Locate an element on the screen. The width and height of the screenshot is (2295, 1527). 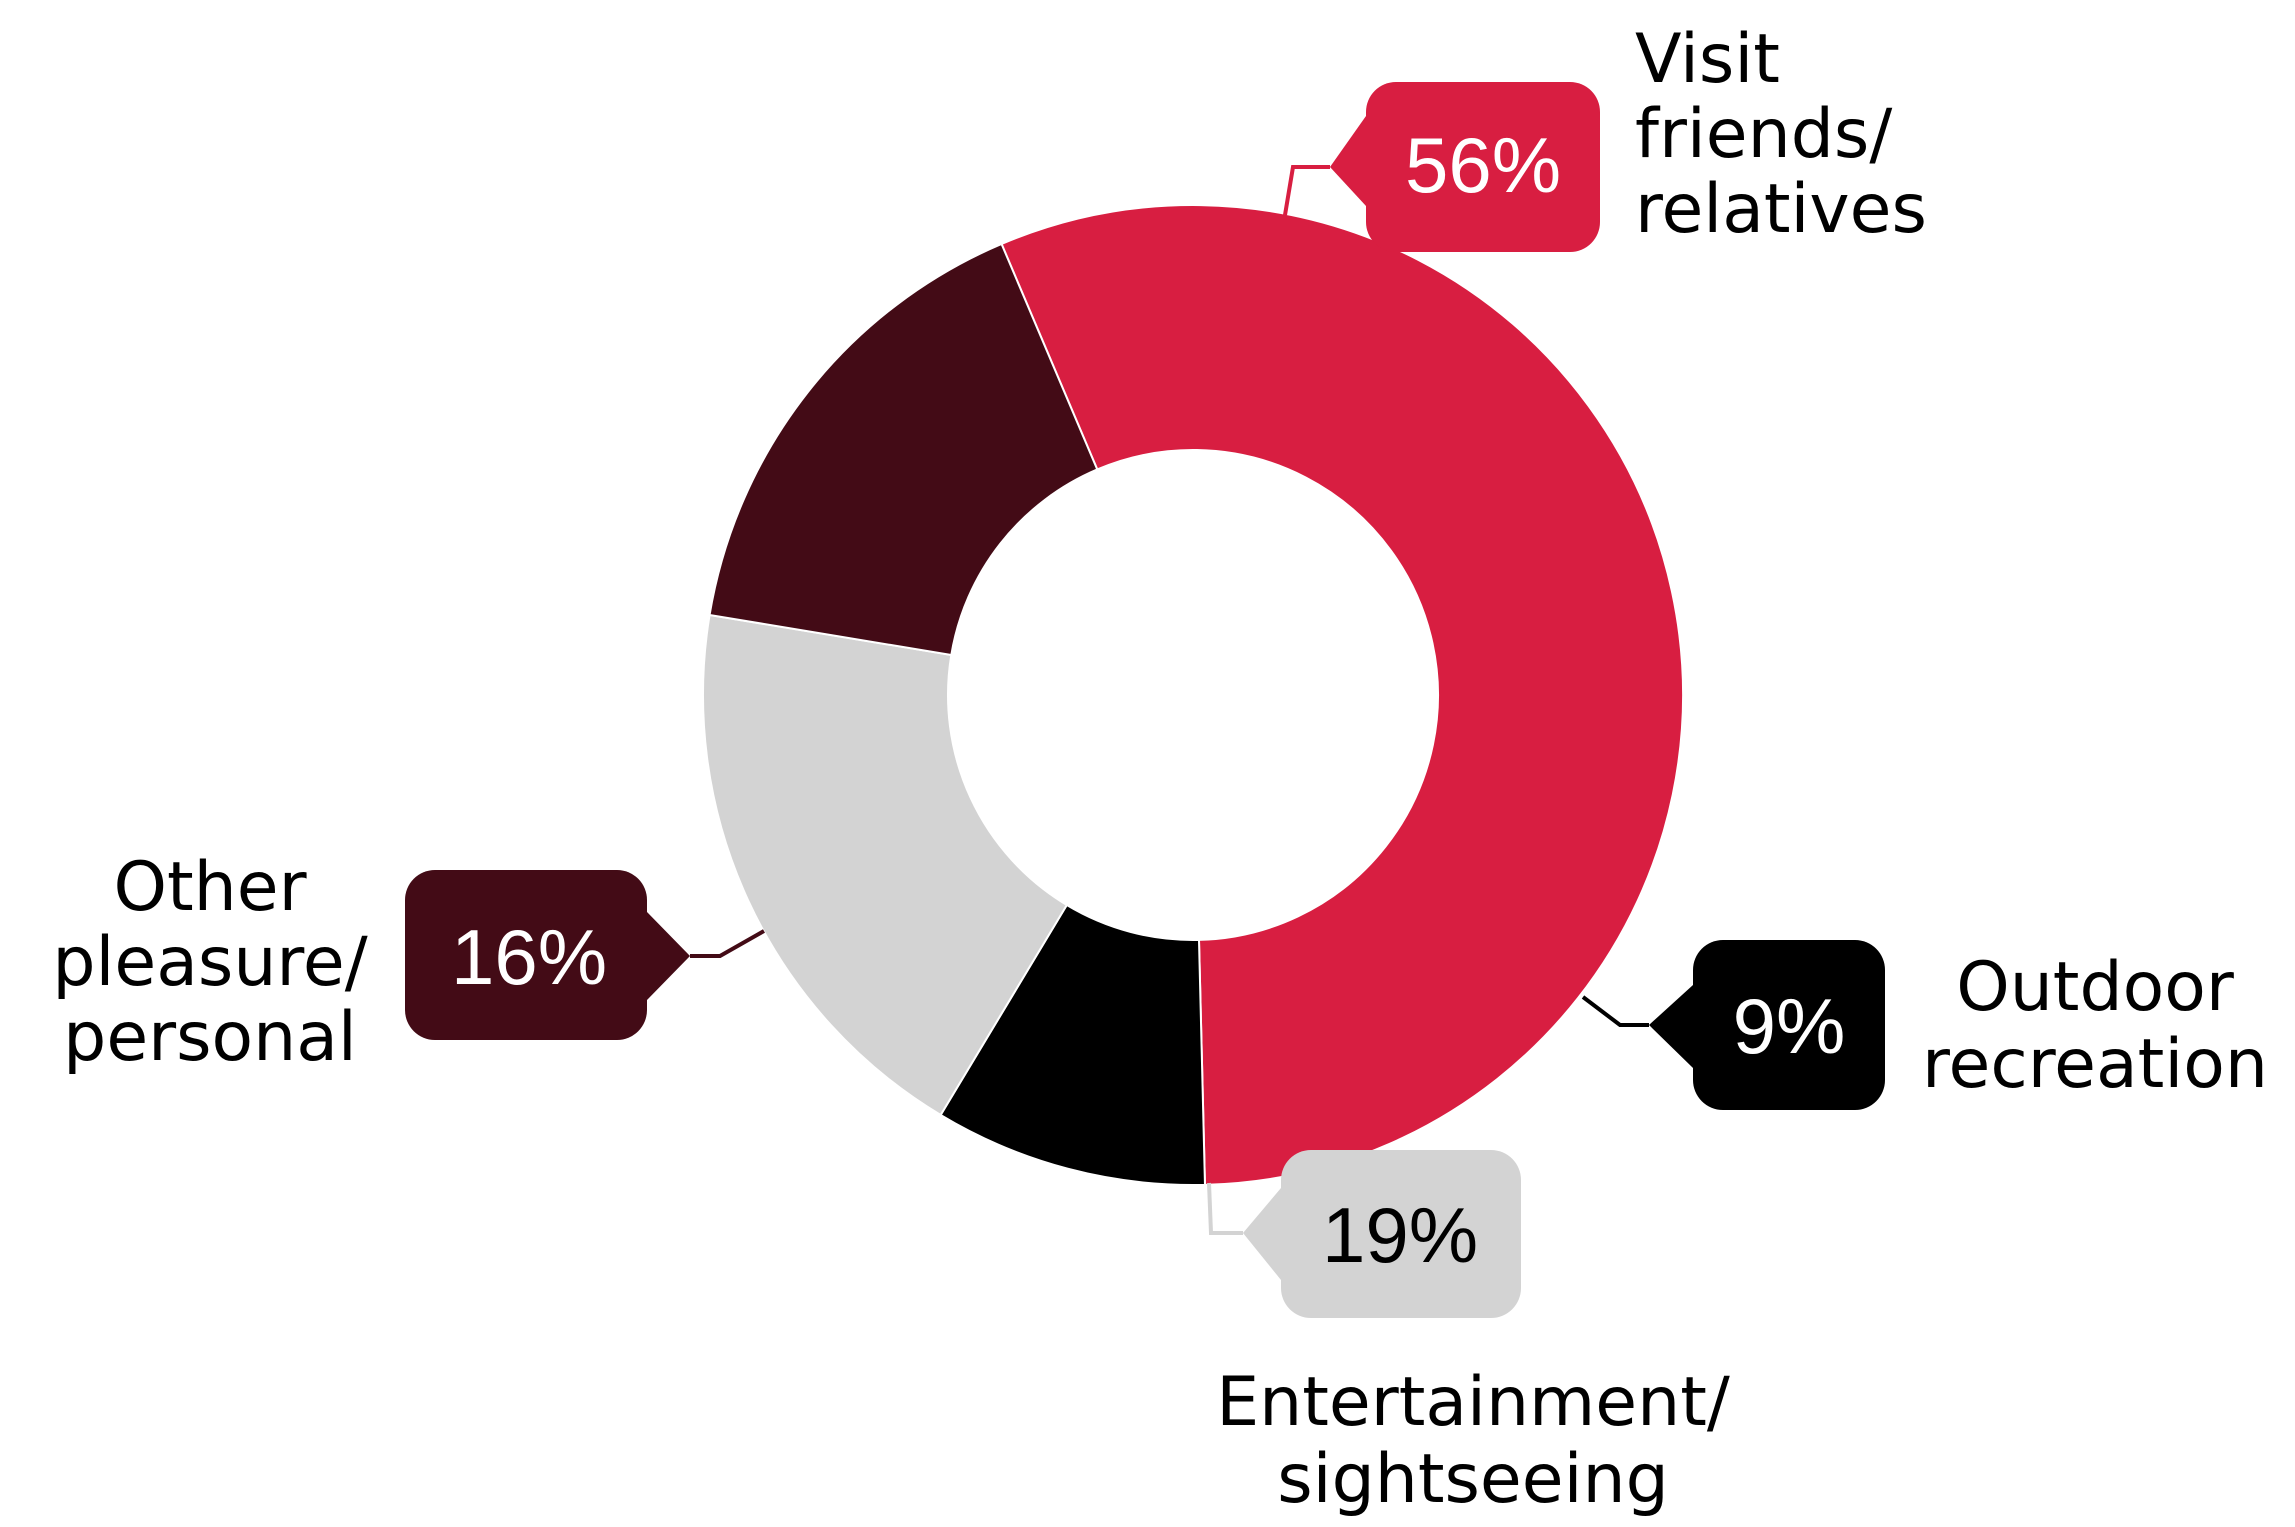
category-label-line: Outdoor is located at coordinates (2095, 987).